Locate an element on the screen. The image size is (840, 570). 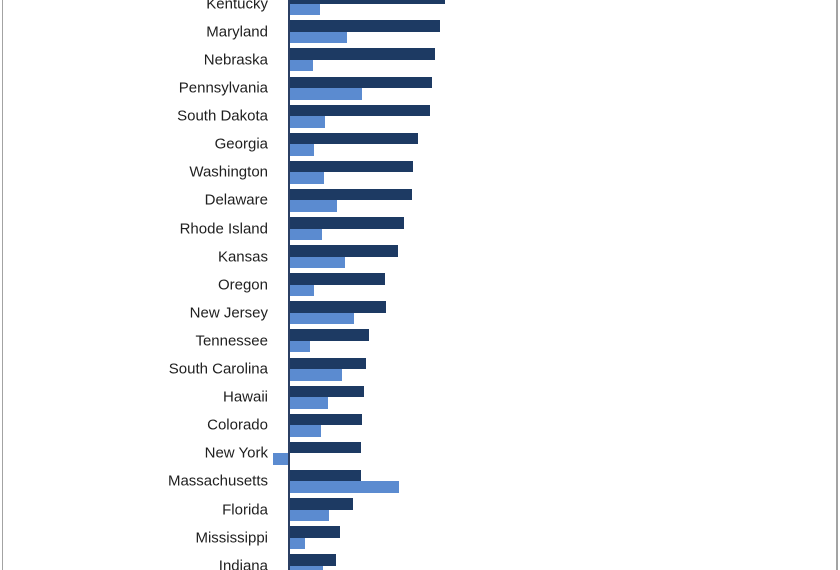
chart-row: Pennsylvania is located at coordinates (420, 88).